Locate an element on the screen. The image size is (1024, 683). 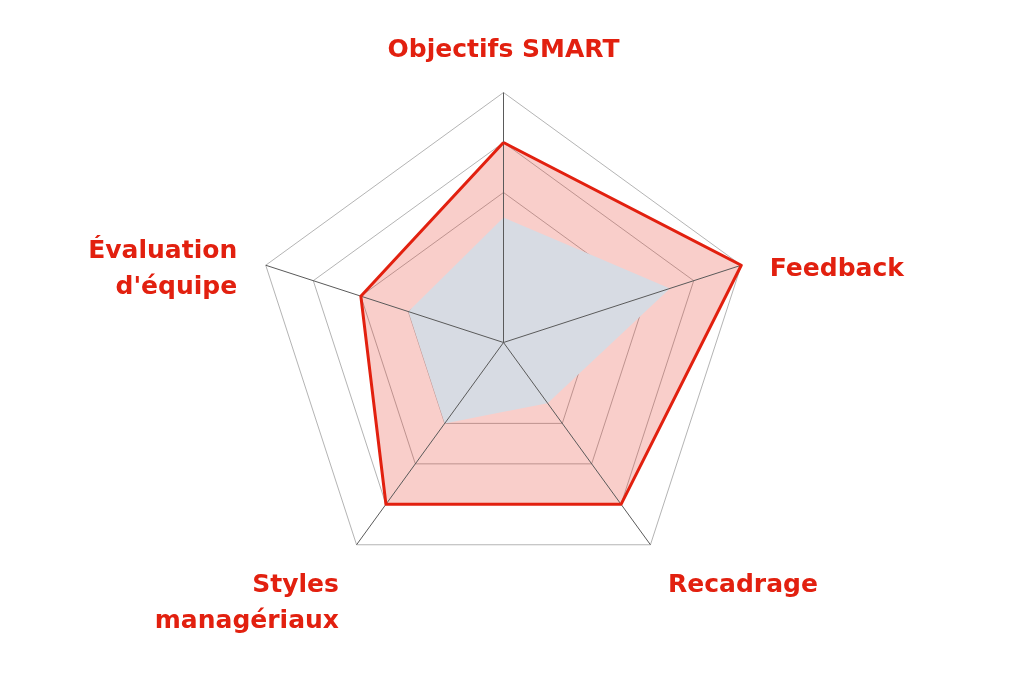
spoke-label: Styles managériaux is located at coordinates (246, 602).